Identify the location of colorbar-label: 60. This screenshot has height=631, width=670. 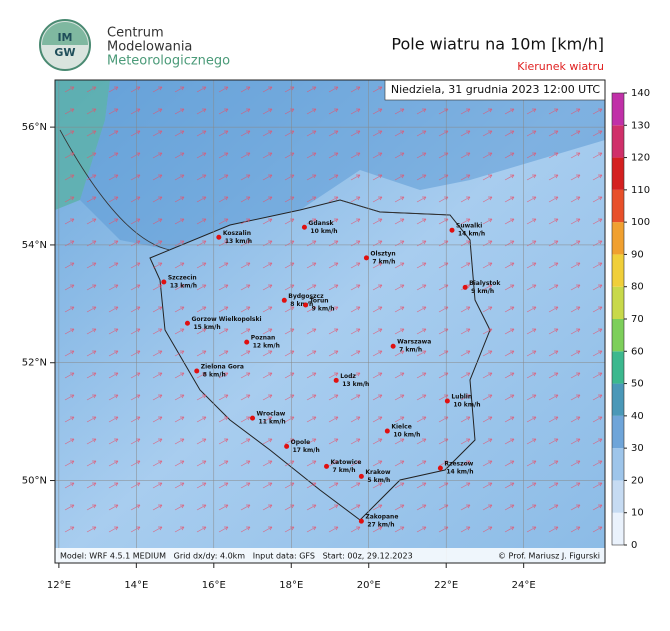
(637, 351).